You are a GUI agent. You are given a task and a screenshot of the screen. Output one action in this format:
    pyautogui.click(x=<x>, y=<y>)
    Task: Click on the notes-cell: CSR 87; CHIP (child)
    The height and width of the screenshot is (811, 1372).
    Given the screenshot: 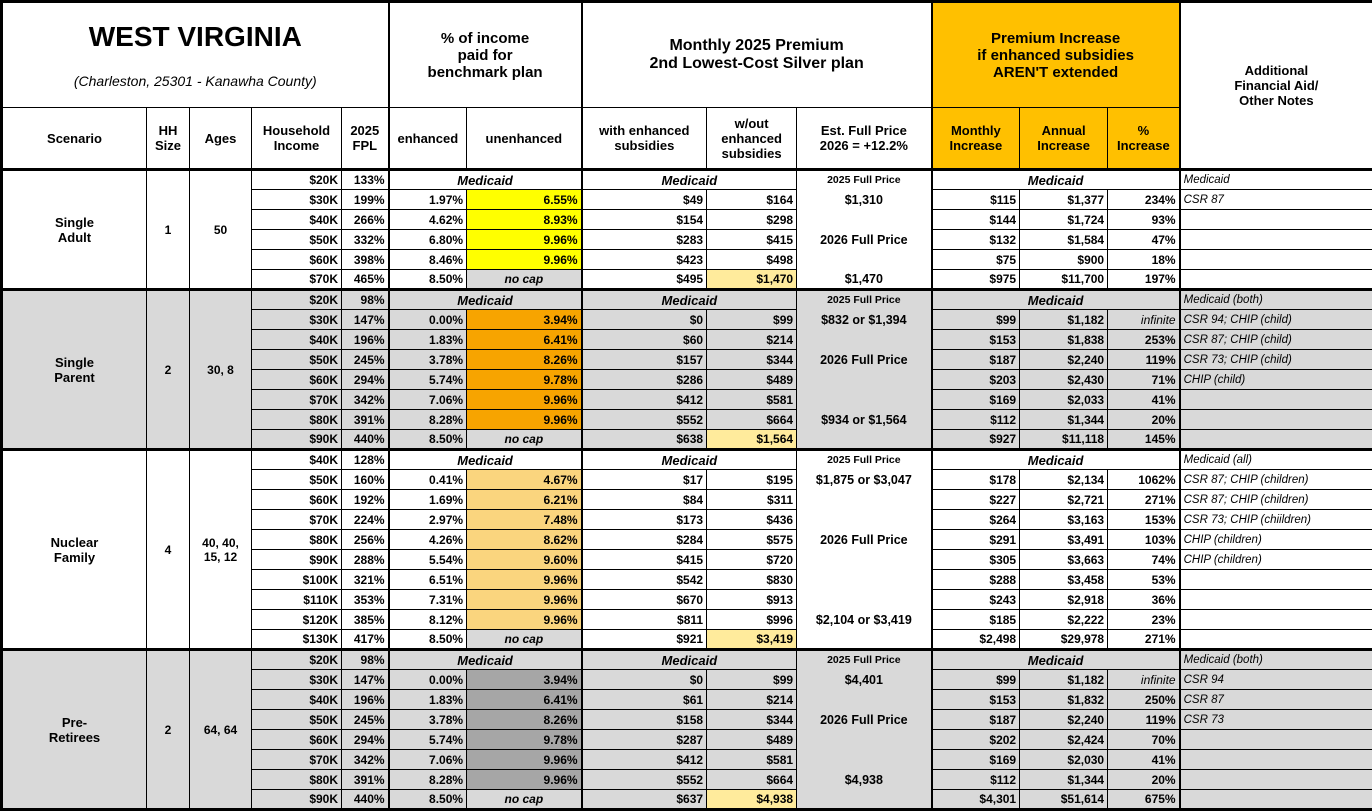 What is the action you would take?
    pyautogui.click(x=1276, y=340)
    